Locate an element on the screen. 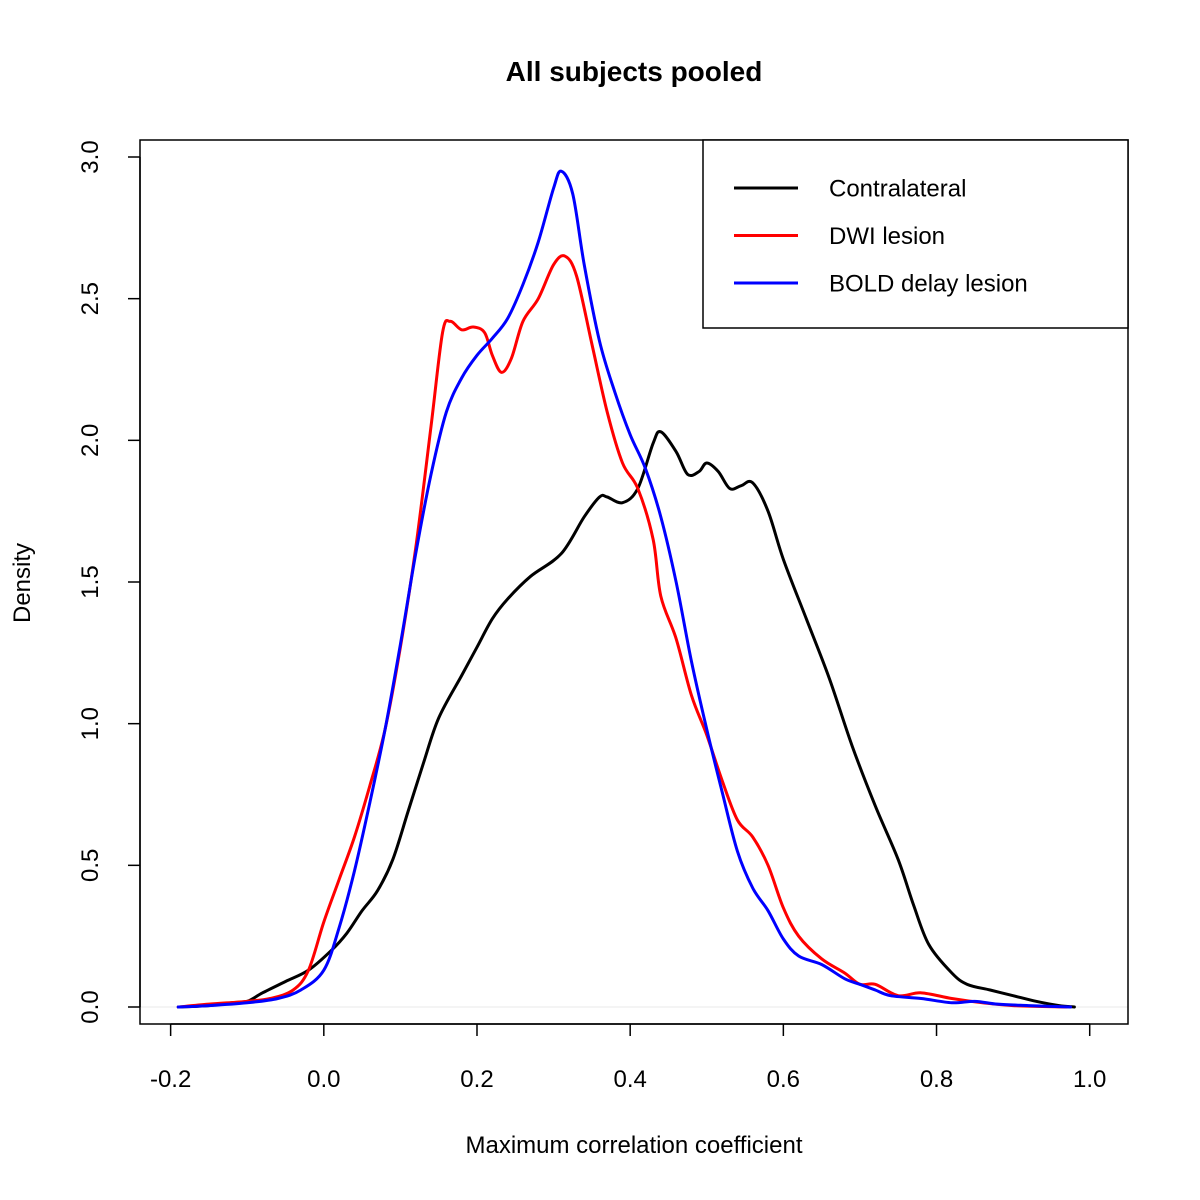 The image size is (1200, 1200). legend-label-dwi-lesion: DWI lesion is located at coordinates (887, 236).